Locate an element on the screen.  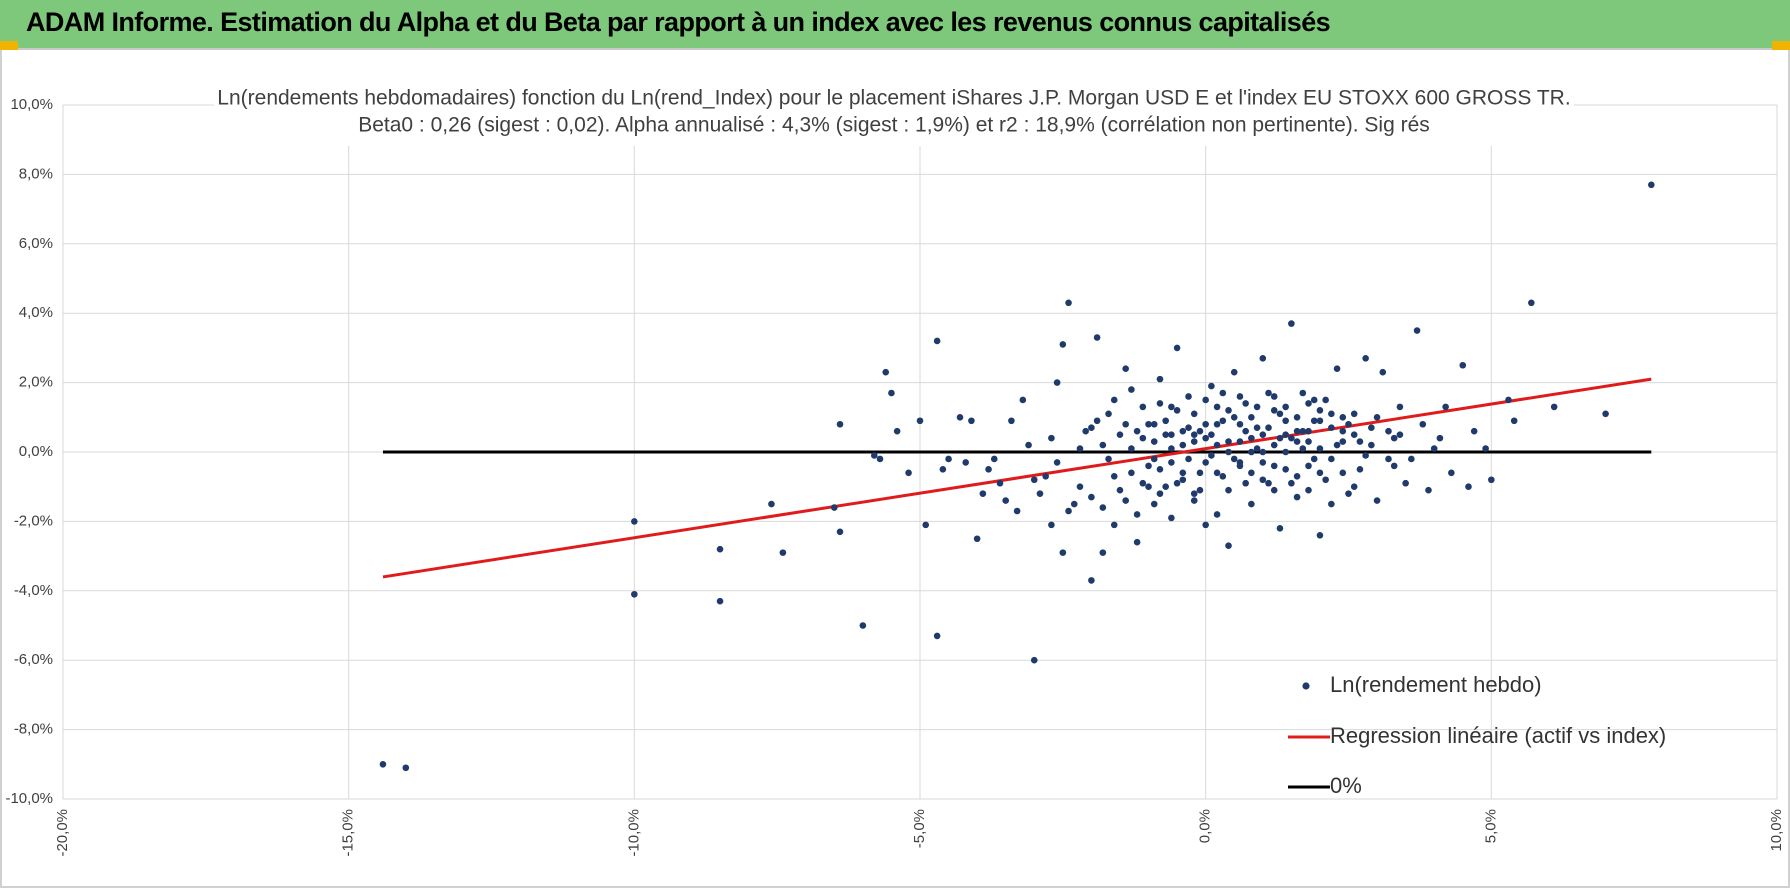
y-tick-label: 4,0% is located at coordinates (36, 312).